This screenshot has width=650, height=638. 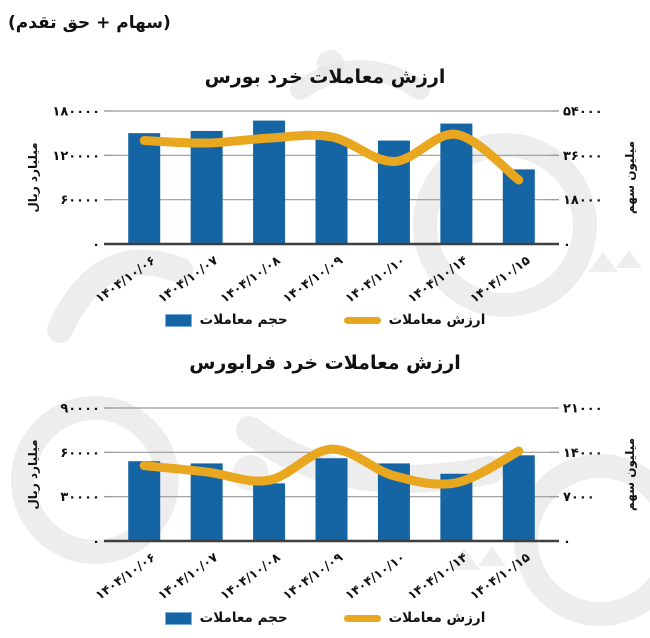 I want to click on bourse-chart-legend: حجم معاملات ارزش معاملات, so click(x=325, y=320).